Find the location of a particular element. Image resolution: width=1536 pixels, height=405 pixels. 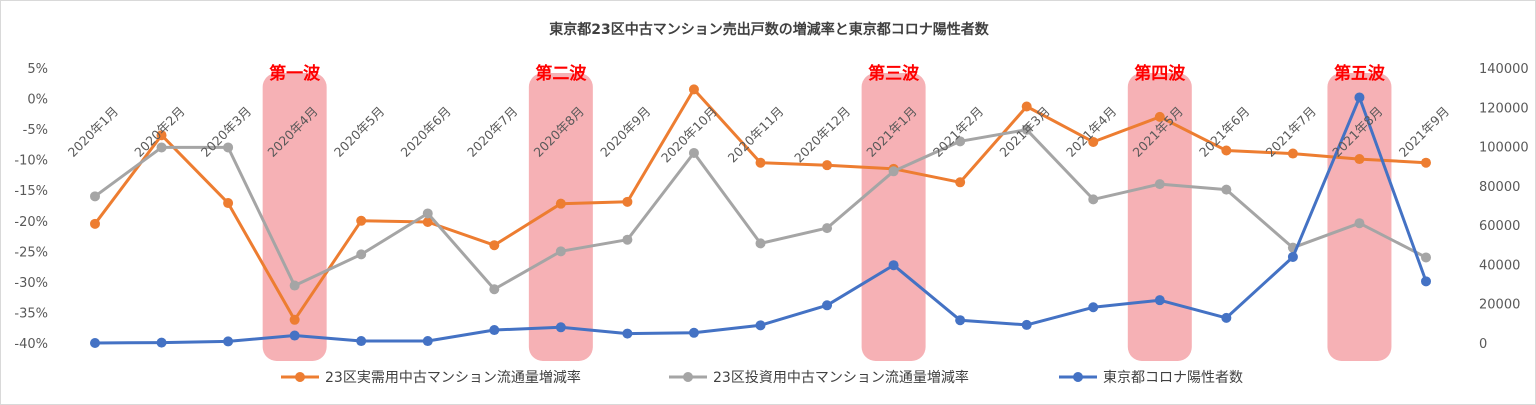

y-right-tick-label: 80000 is located at coordinates (1499, 187).